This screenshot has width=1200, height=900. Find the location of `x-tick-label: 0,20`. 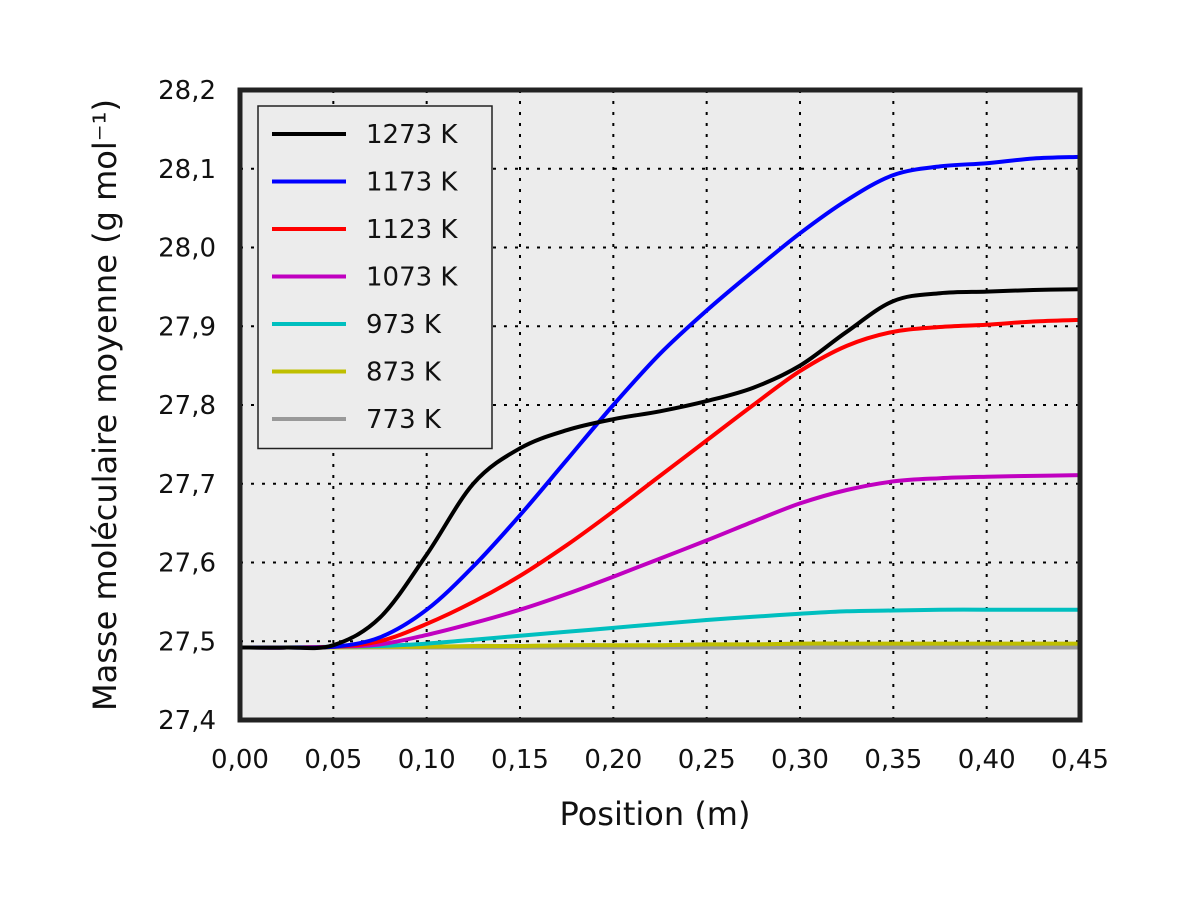

x-tick-label: 0,20 is located at coordinates (613, 760).